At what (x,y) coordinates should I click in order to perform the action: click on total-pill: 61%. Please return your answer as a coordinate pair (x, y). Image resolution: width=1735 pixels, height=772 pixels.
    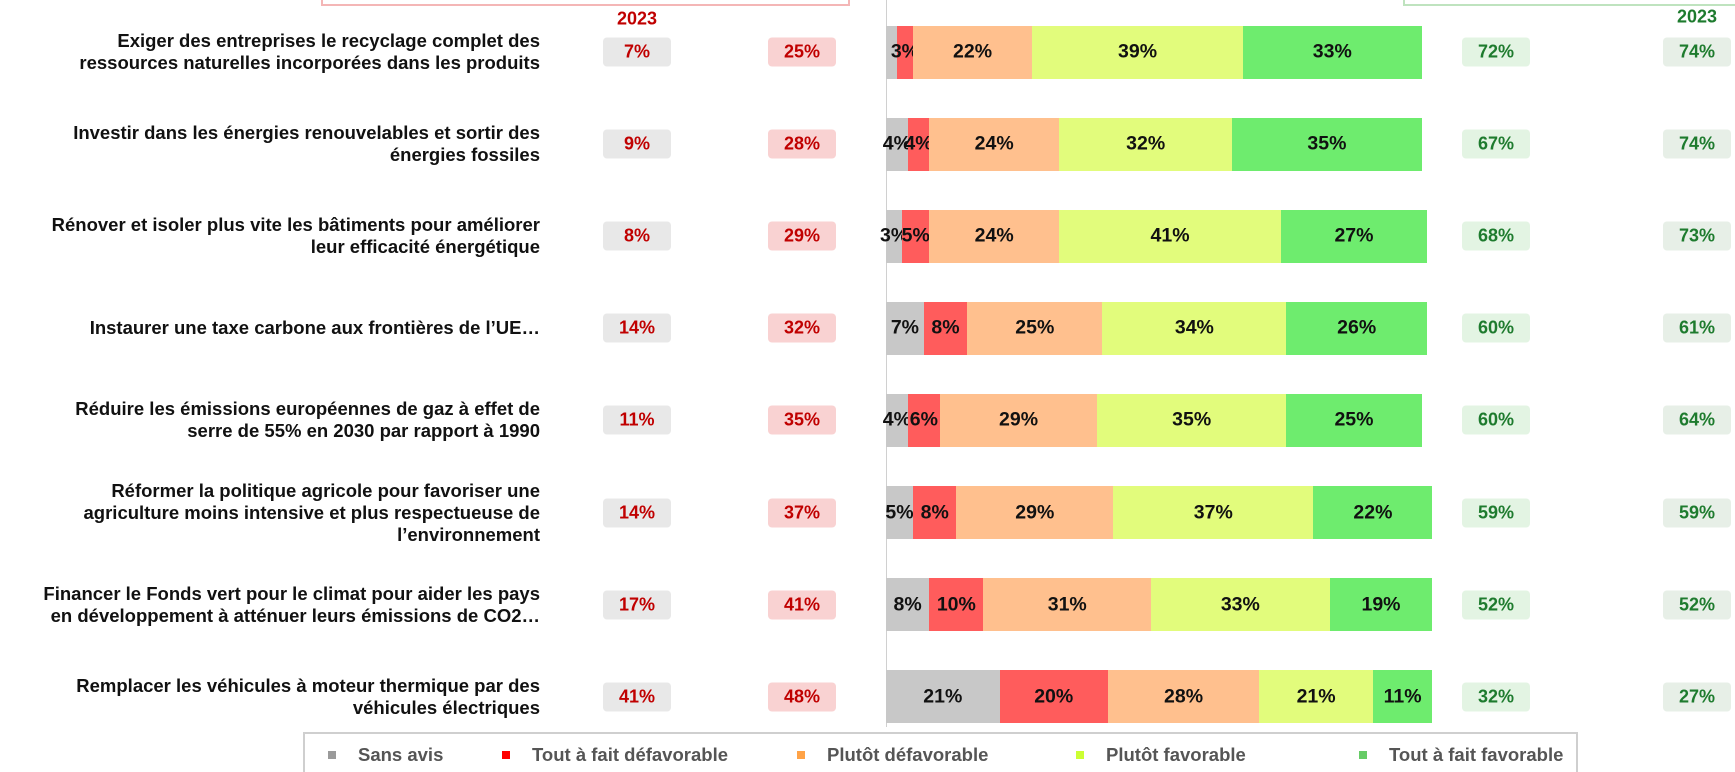
    Looking at the image, I should click on (1697, 328).